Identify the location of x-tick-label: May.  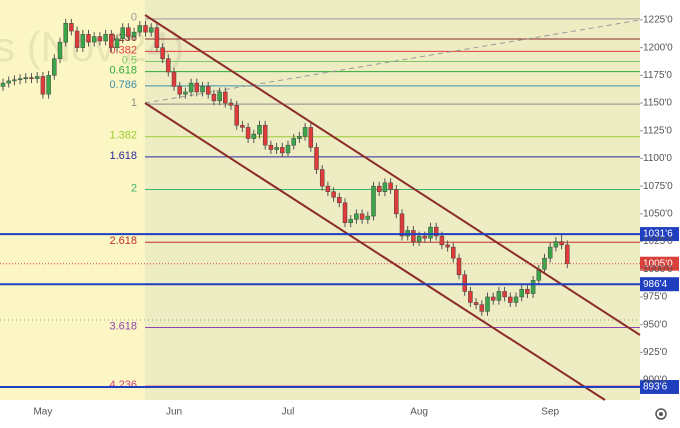
(42, 412).